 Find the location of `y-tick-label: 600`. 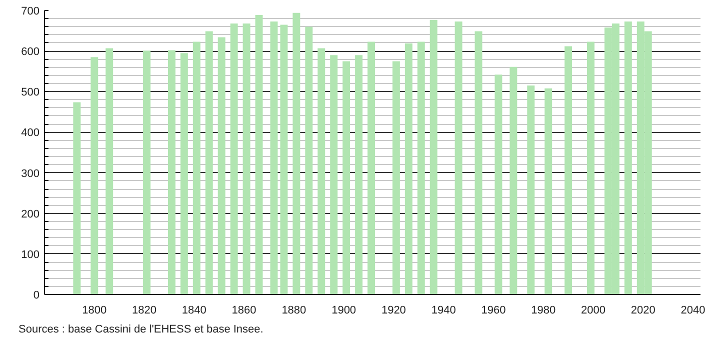

y-tick-label: 600 is located at coordinates (30, 52).